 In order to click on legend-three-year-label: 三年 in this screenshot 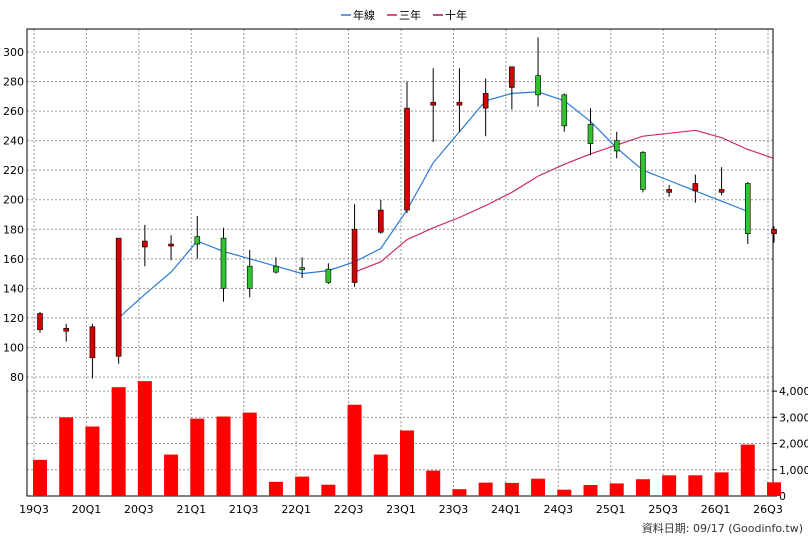, I will do `click(410, 15)`.